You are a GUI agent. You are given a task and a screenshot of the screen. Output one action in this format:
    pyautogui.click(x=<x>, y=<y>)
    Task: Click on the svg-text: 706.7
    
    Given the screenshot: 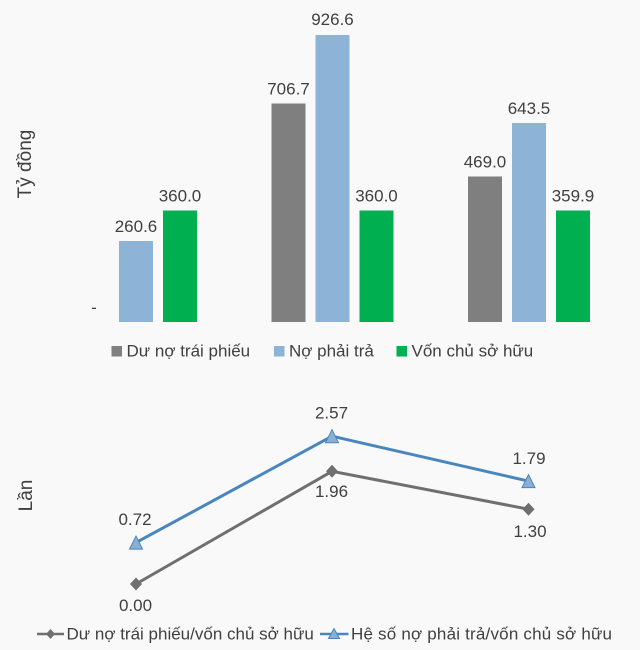 What is the action you would take?
    pyautogui.click(x=288, y=89)
    